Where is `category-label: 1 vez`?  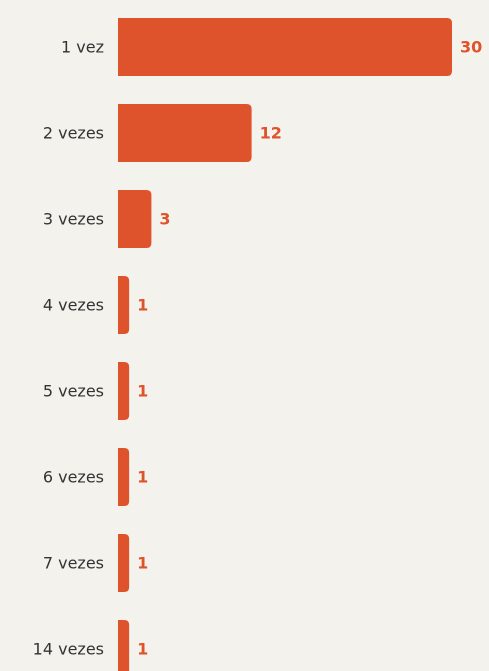 category-label: 1 vez is located at coordinates (82, 47).